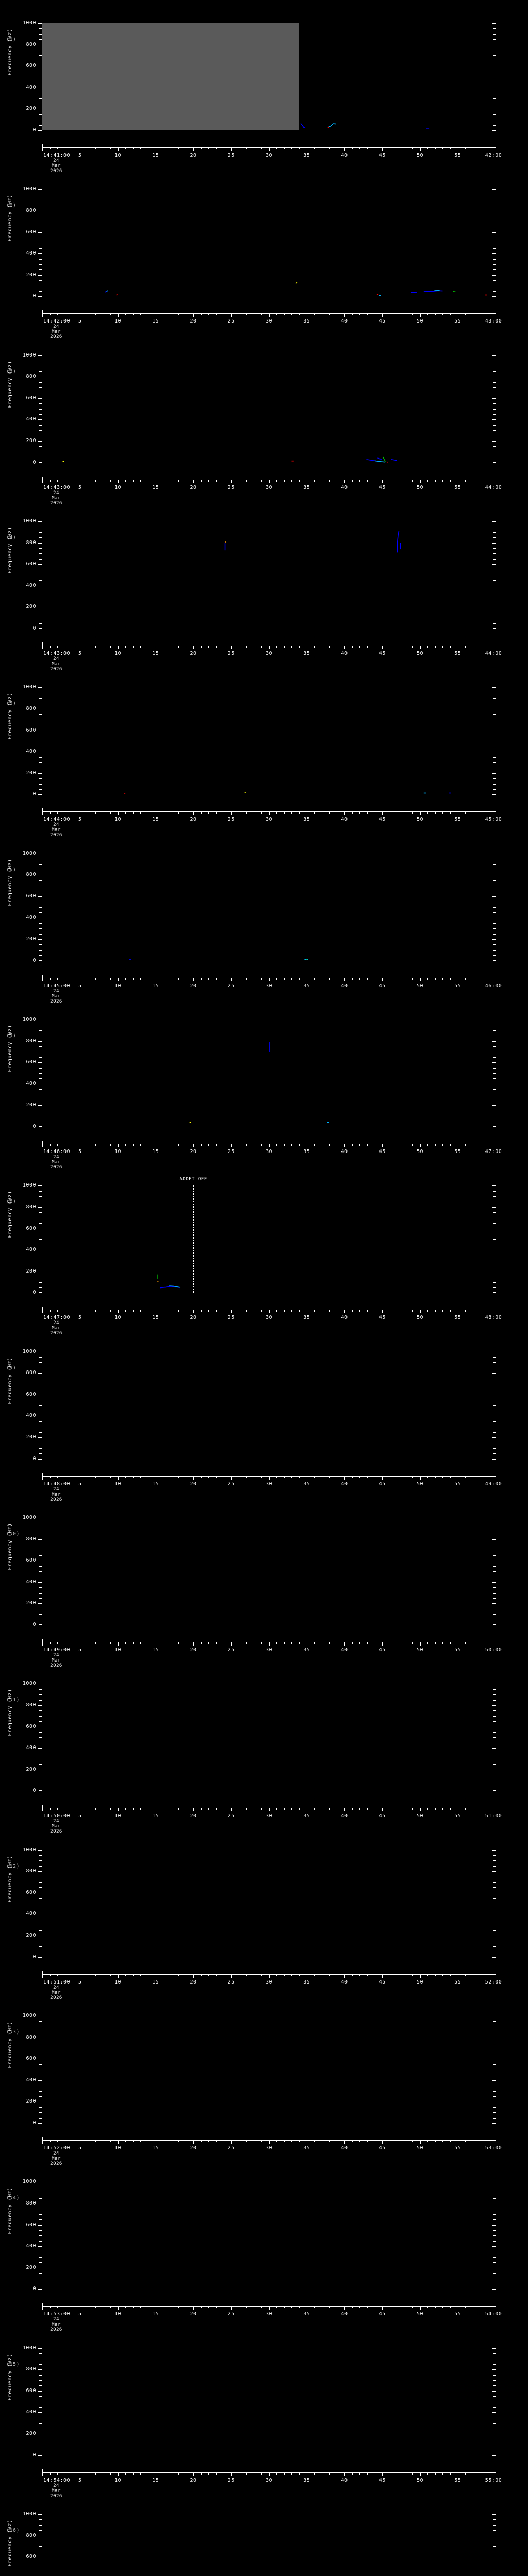  What do you see at coordinates (80, 2148) in the screenshot?
I see `x-tick-label: 5` at bounding box center [80, 2148].